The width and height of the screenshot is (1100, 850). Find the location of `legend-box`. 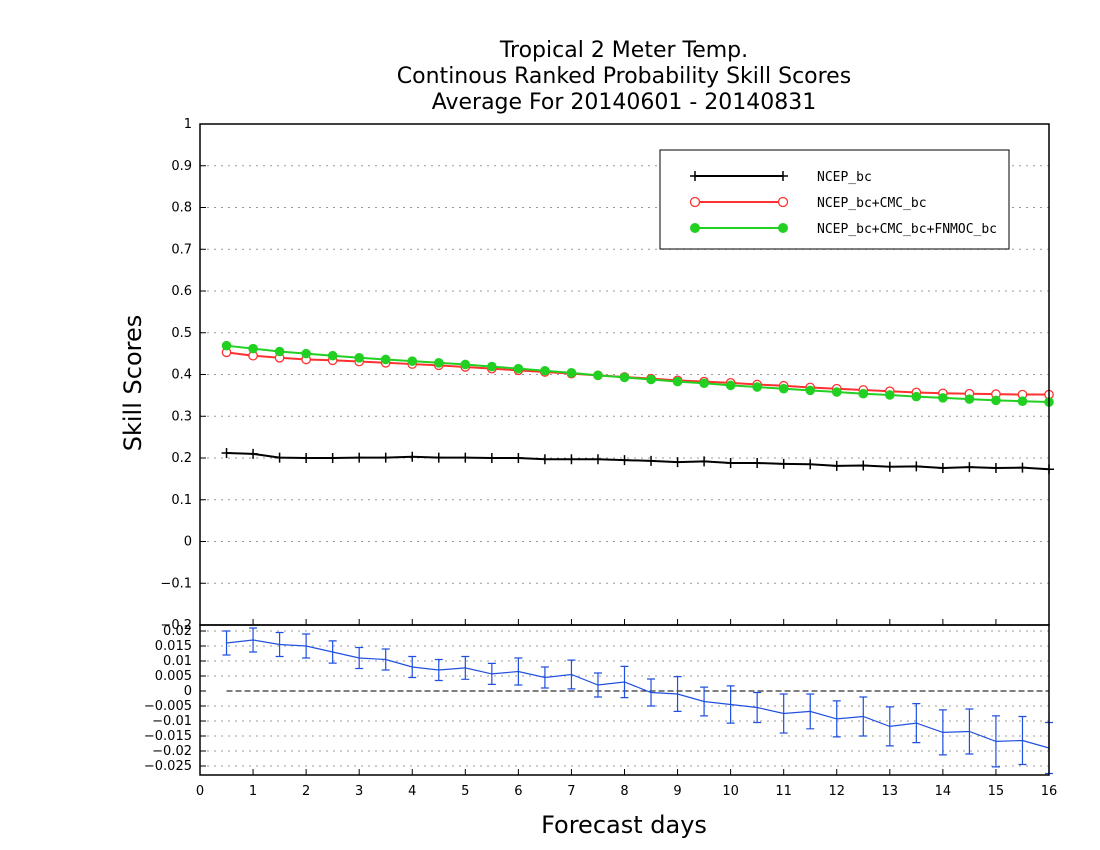

legend-box is located at coordinates (834, 199).